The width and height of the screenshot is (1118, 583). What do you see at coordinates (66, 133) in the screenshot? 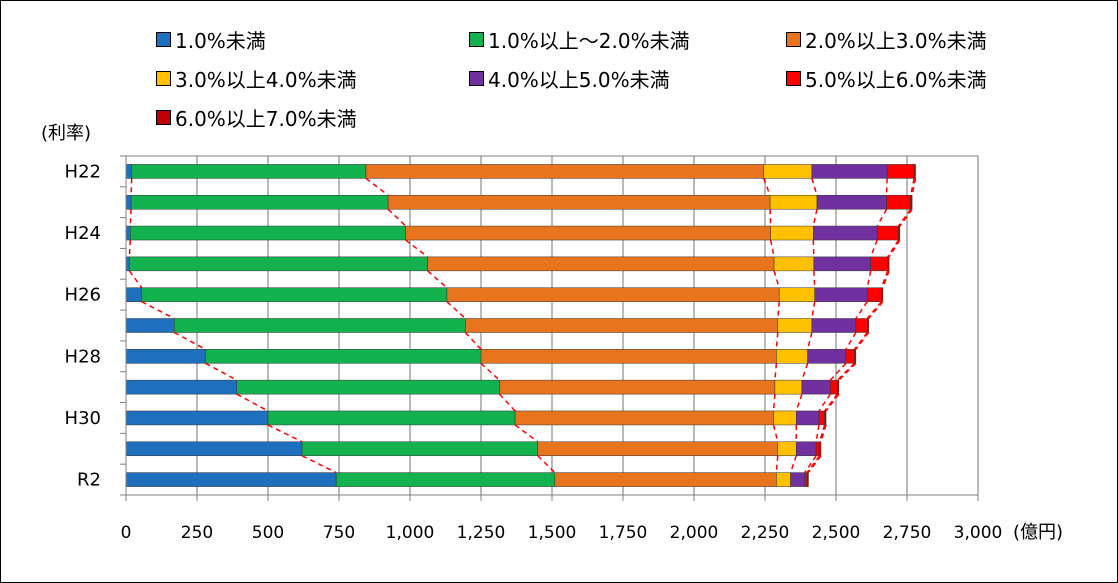
I see `y-axis-caption: (利率)` at bounding box center [66, 133].